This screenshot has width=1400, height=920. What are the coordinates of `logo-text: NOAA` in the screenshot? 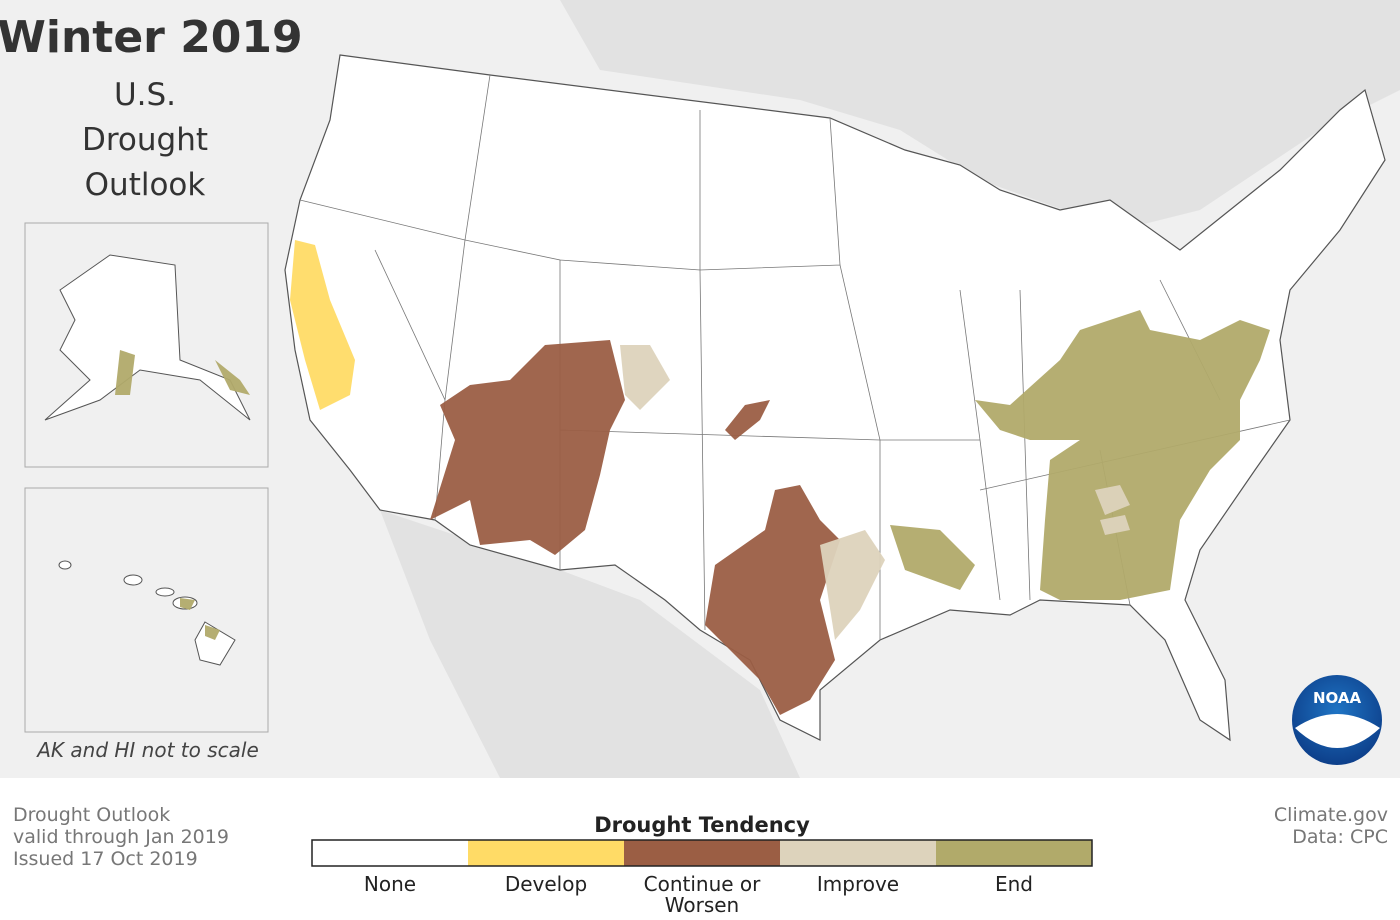 It's located at (1337, 698).